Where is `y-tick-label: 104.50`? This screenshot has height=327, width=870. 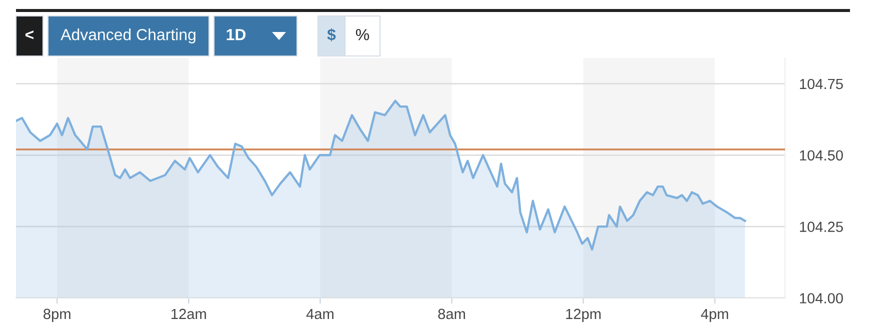 y-tick-label: 104.50 is located at coordinates (821, 155).